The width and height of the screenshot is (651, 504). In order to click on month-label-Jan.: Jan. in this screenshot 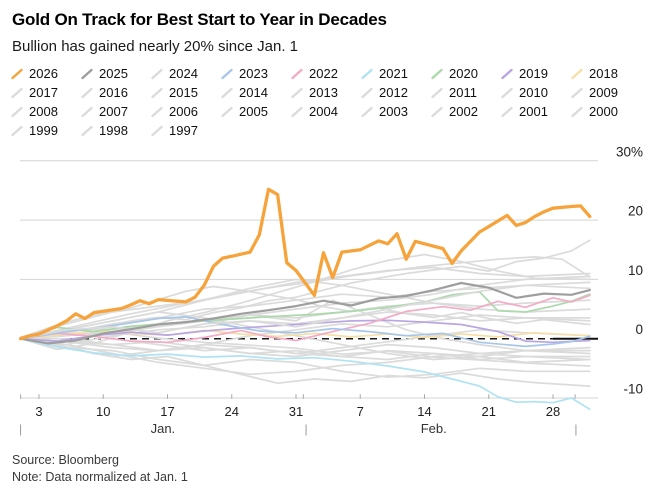, I will do `click(163, 428)`.